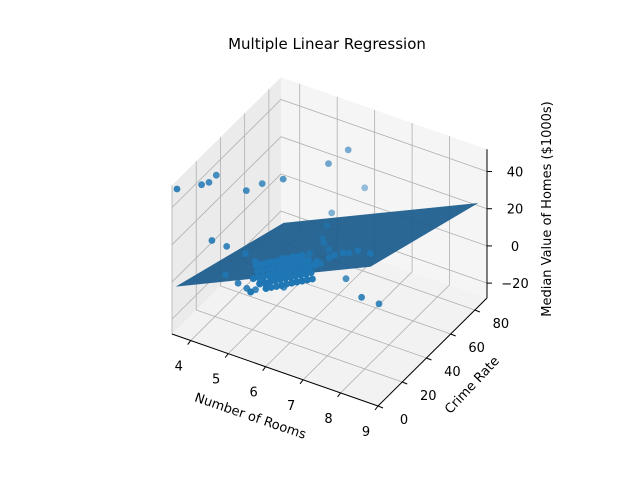  I want to click on x-tick-label: 4, so click(179, 367).